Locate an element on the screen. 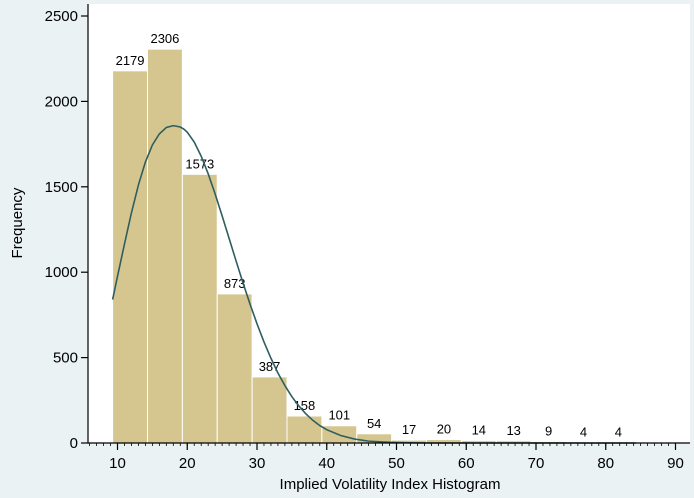  bar-value-label: 13 is located at coordinates (513, 430).